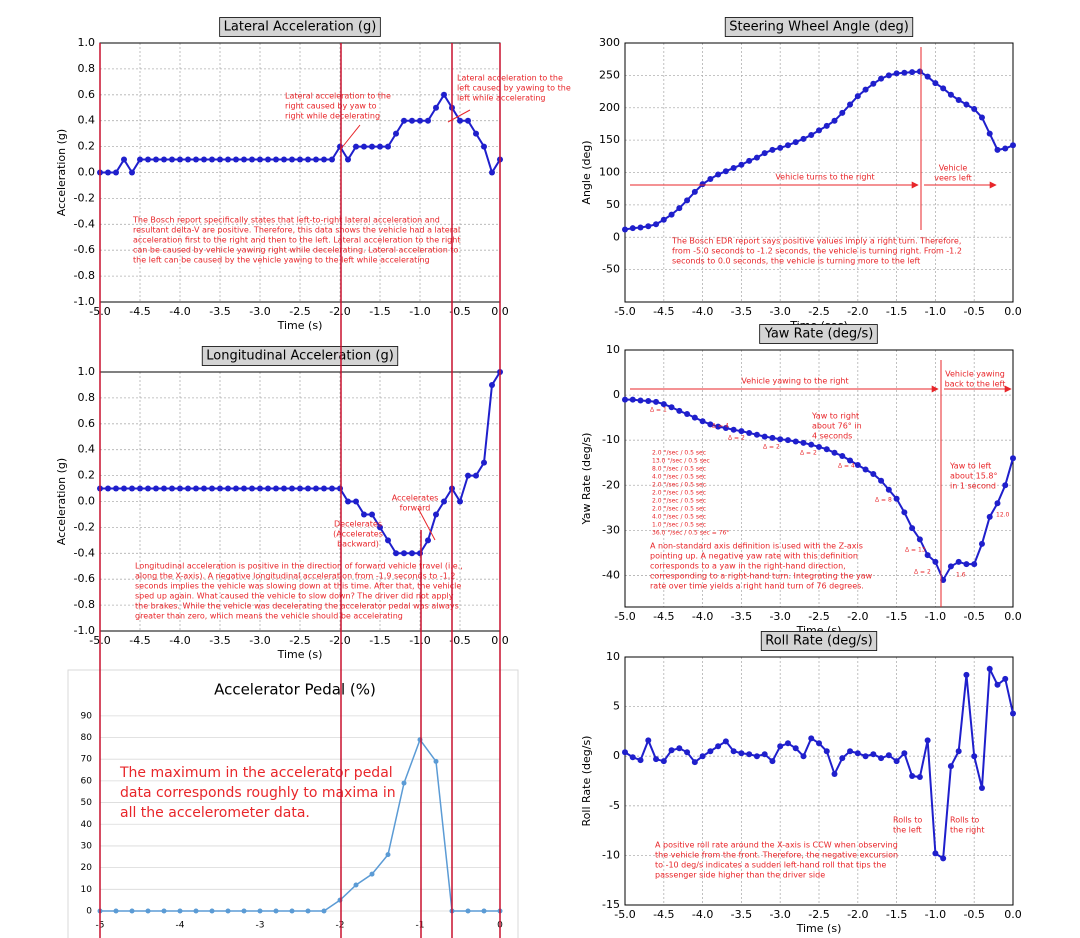 The height and width of the screenshot is (938, 1080). What do you see at coordinates (973, 476) in the screenshot?
I see `annotation: about 15.8°` at bounding box center [973, 476].